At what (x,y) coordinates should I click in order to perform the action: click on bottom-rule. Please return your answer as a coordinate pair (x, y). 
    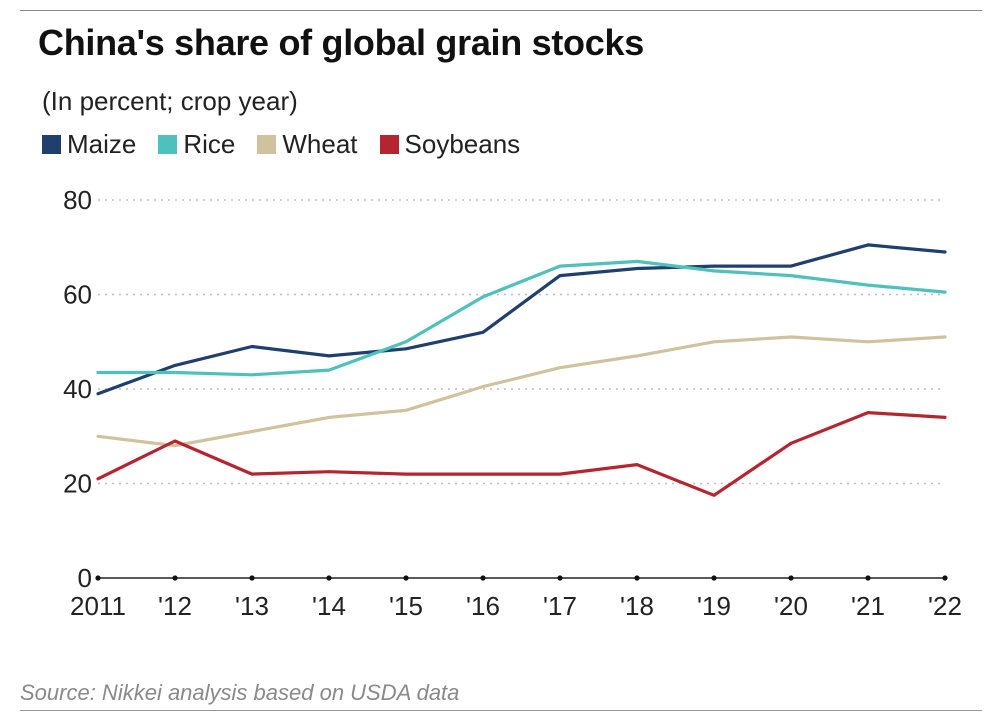
    Looking at the image, I should click on (501, 710).